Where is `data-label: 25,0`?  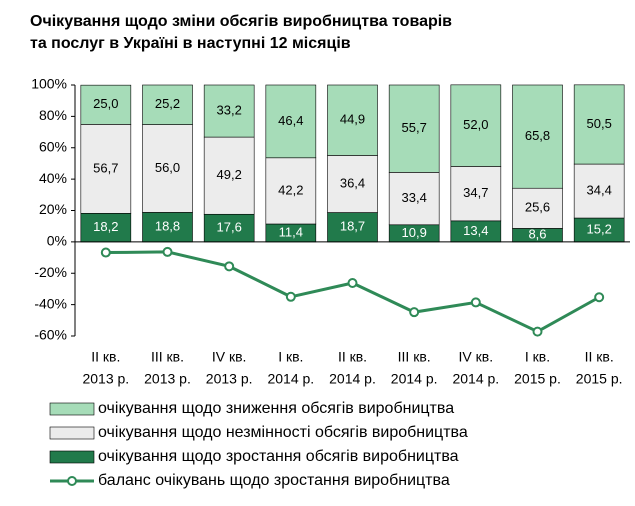
data-label: 25,0 is located at coordinates (105, 103).